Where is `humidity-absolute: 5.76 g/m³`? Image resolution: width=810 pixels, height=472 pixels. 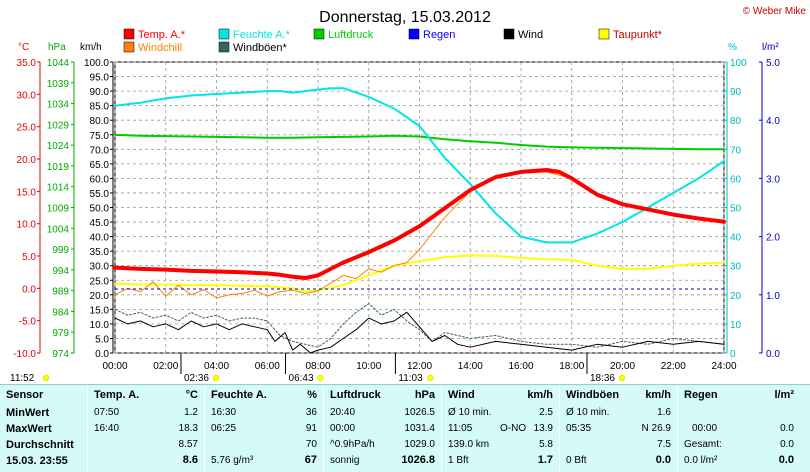
humidity-absolute: 5.76 g/m³ is located at coordinates (232, 460).